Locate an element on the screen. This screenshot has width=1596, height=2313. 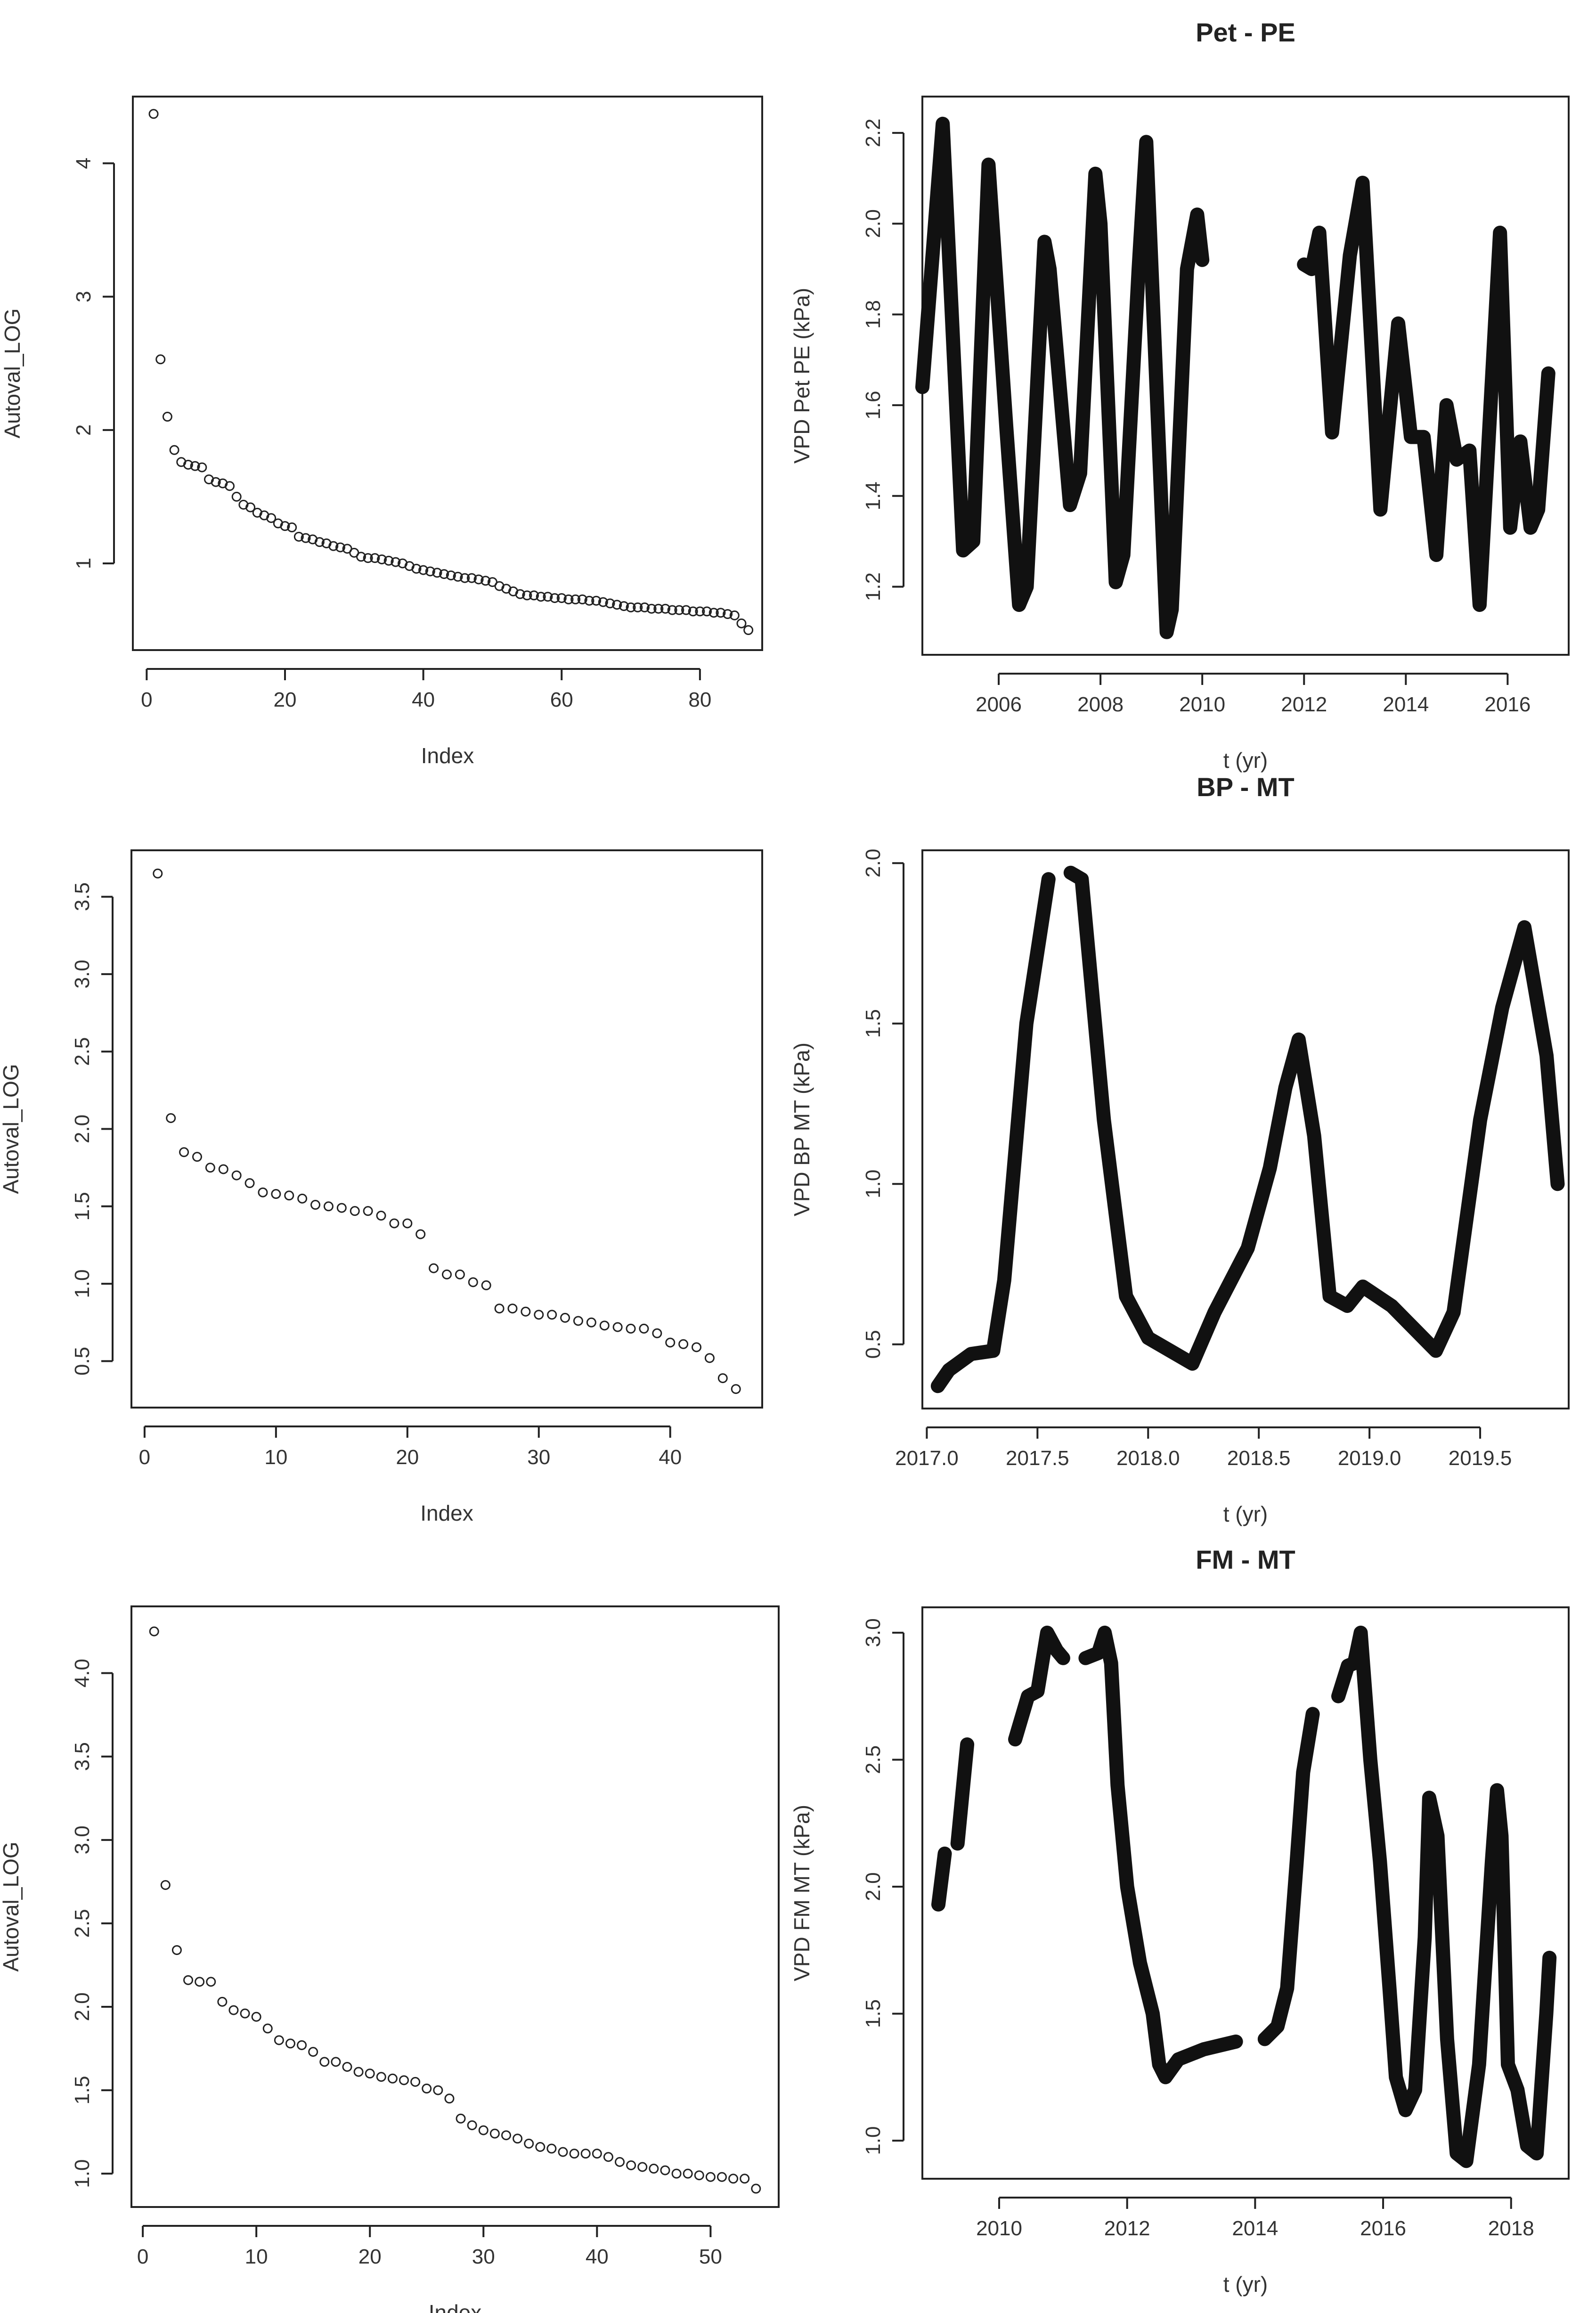
chart-6-x-tick-label: 2012 is located at coordinates (1127, 2228).